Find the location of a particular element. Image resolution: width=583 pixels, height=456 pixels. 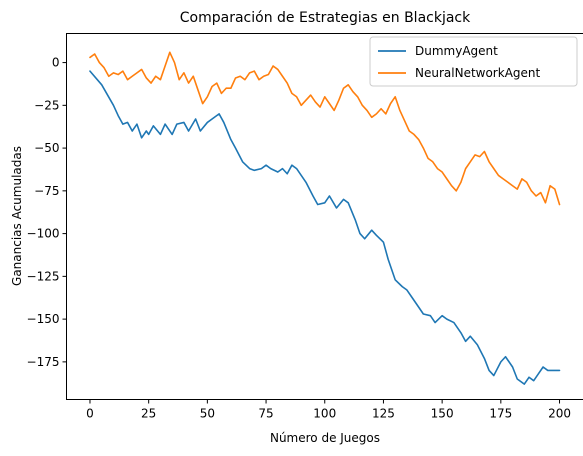

legend-label: NeuralNetworkAgent is located at coordinates (478, 73).